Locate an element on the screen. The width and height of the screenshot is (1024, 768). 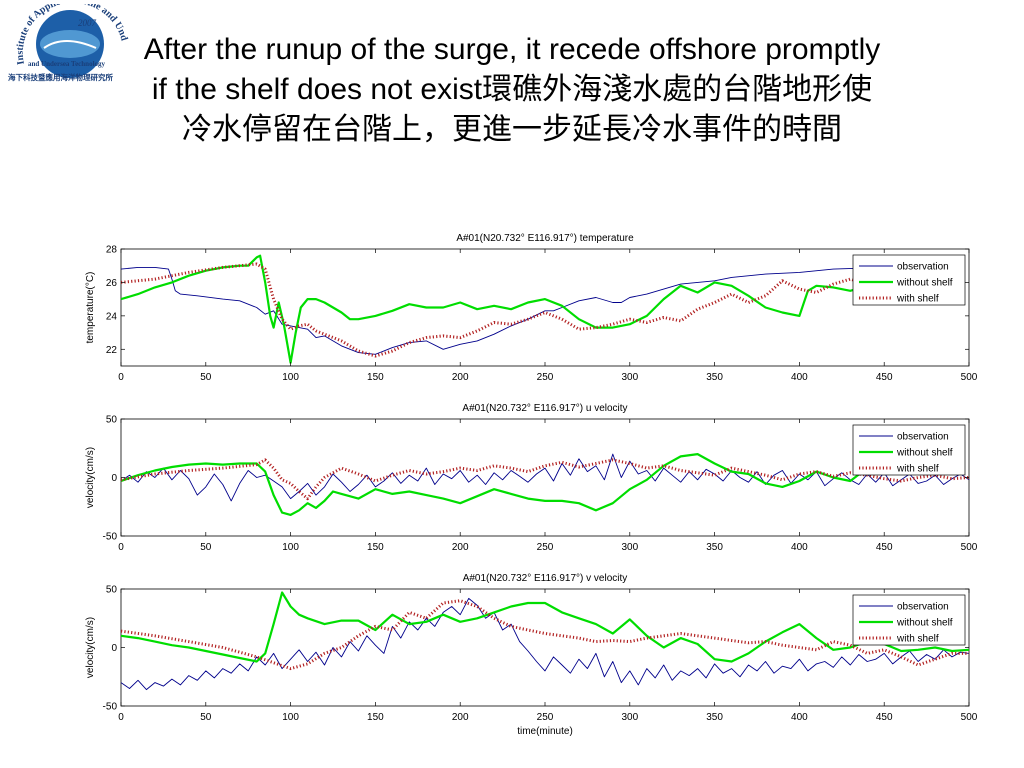
panel-2-xtick-label: 400 is located at coordinates (799, 547).